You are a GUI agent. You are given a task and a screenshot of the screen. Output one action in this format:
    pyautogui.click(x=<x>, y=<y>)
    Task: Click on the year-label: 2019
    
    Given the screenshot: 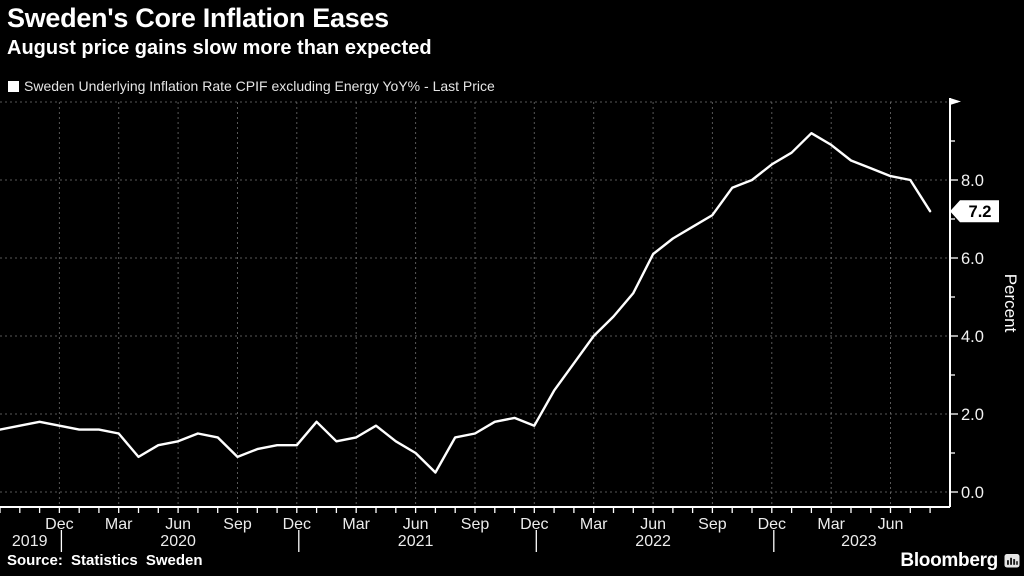 What is the action you would take?
    pyautogui.click(x=30, y=541)
    